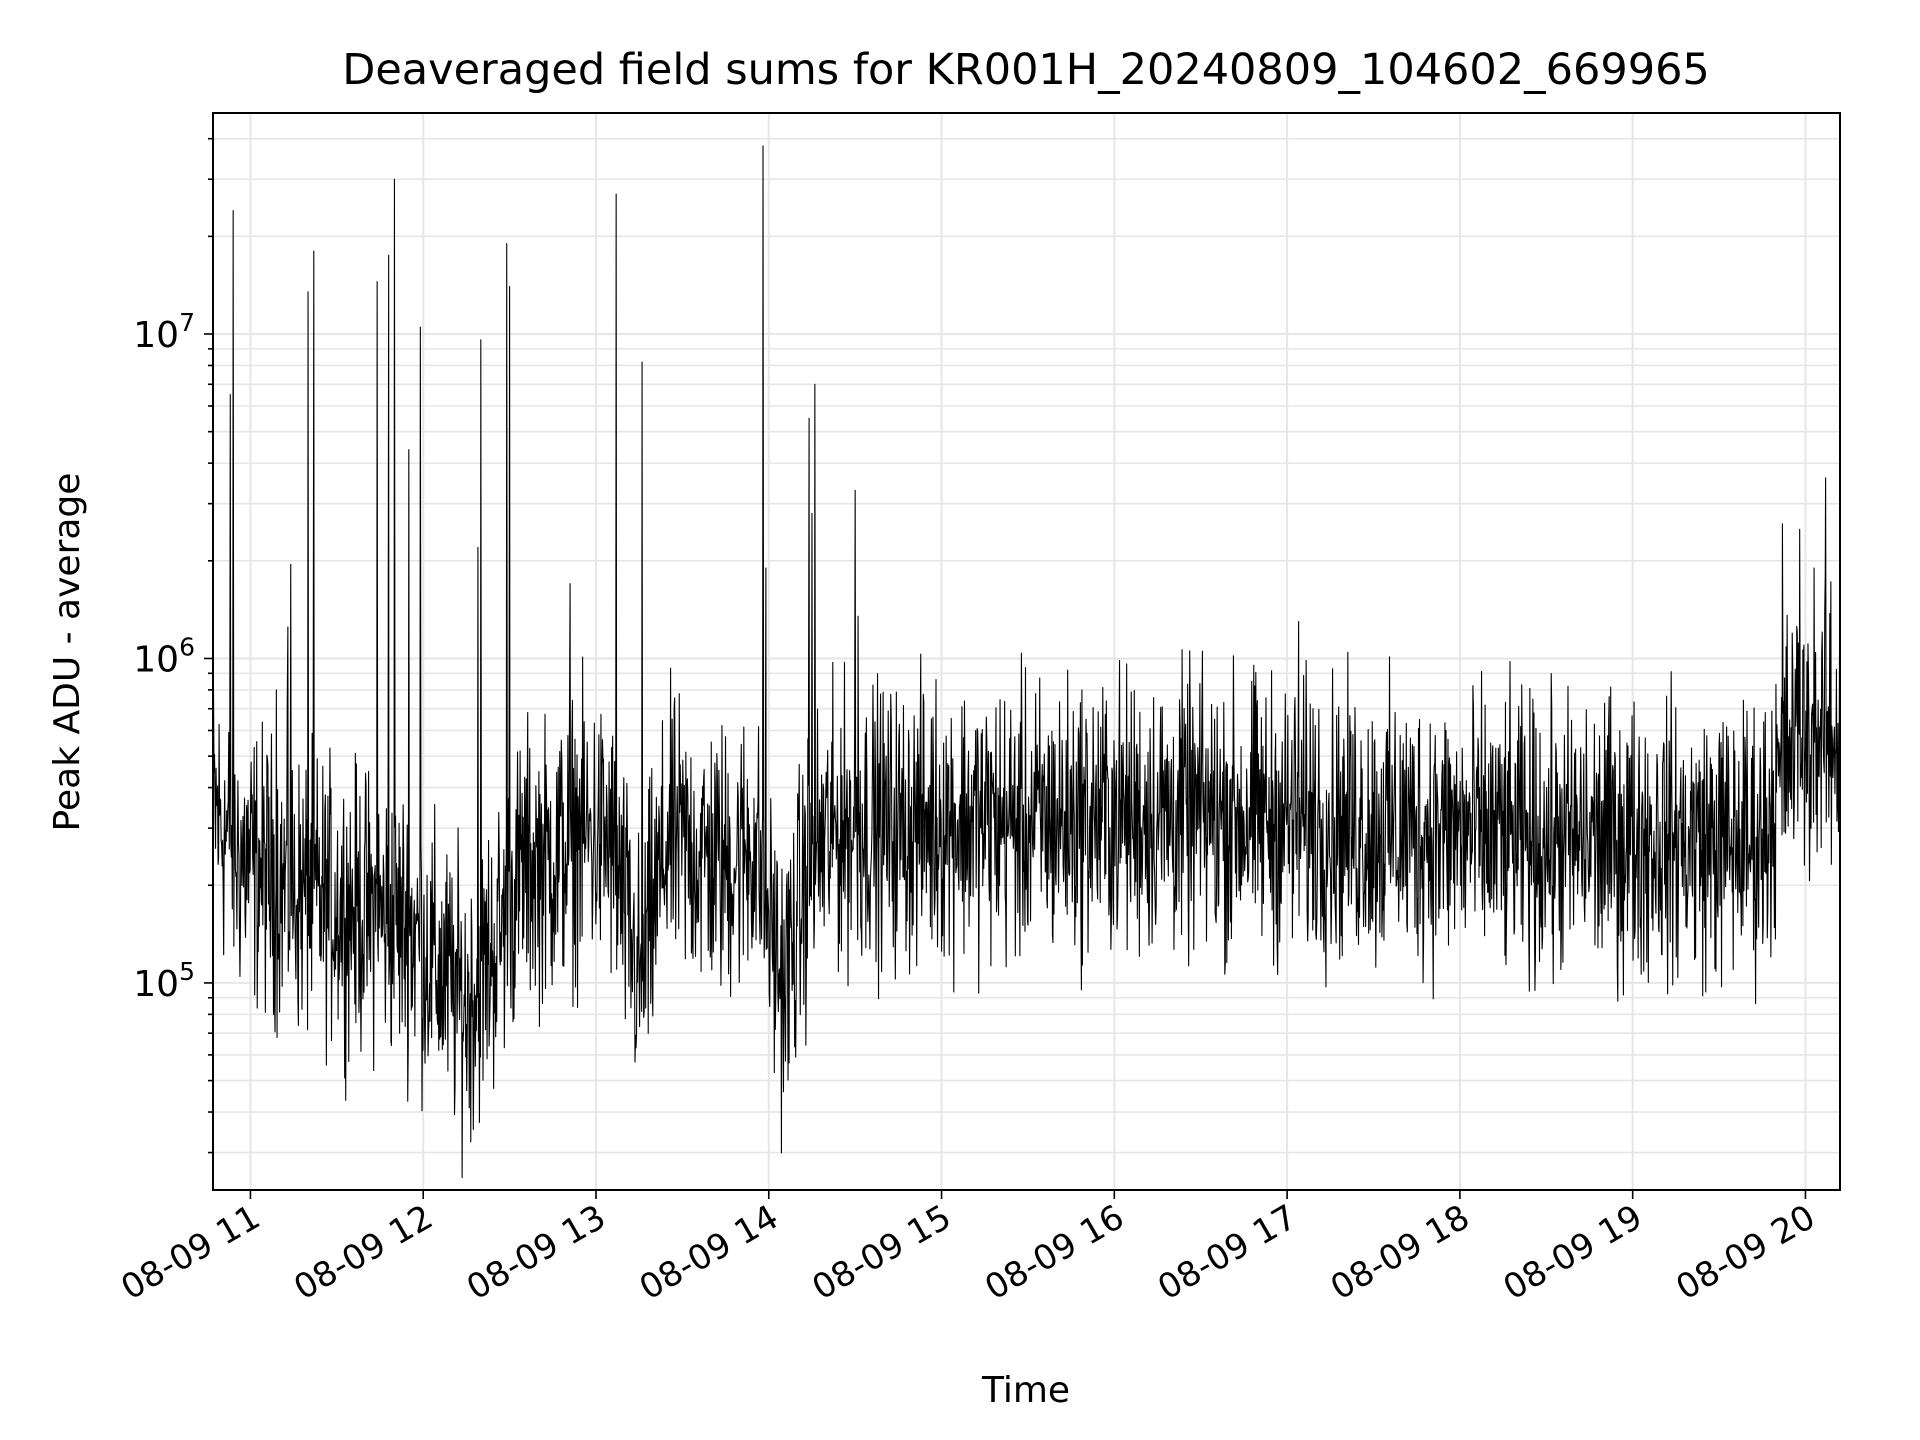 The width and height of the screenshot is (1920, 1440). Describe the element at coordinates (67, 652) in the screenshot. I see `y-axis-label: Peak ADU - average` at that location.